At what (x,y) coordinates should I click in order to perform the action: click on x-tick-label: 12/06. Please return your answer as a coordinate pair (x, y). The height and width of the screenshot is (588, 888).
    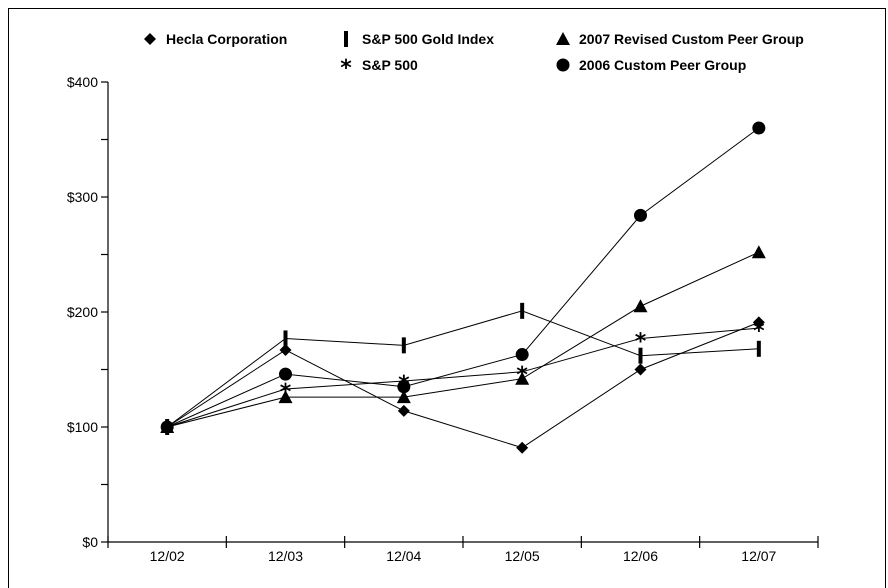
    Looking at the image, I should click on (640, 556).